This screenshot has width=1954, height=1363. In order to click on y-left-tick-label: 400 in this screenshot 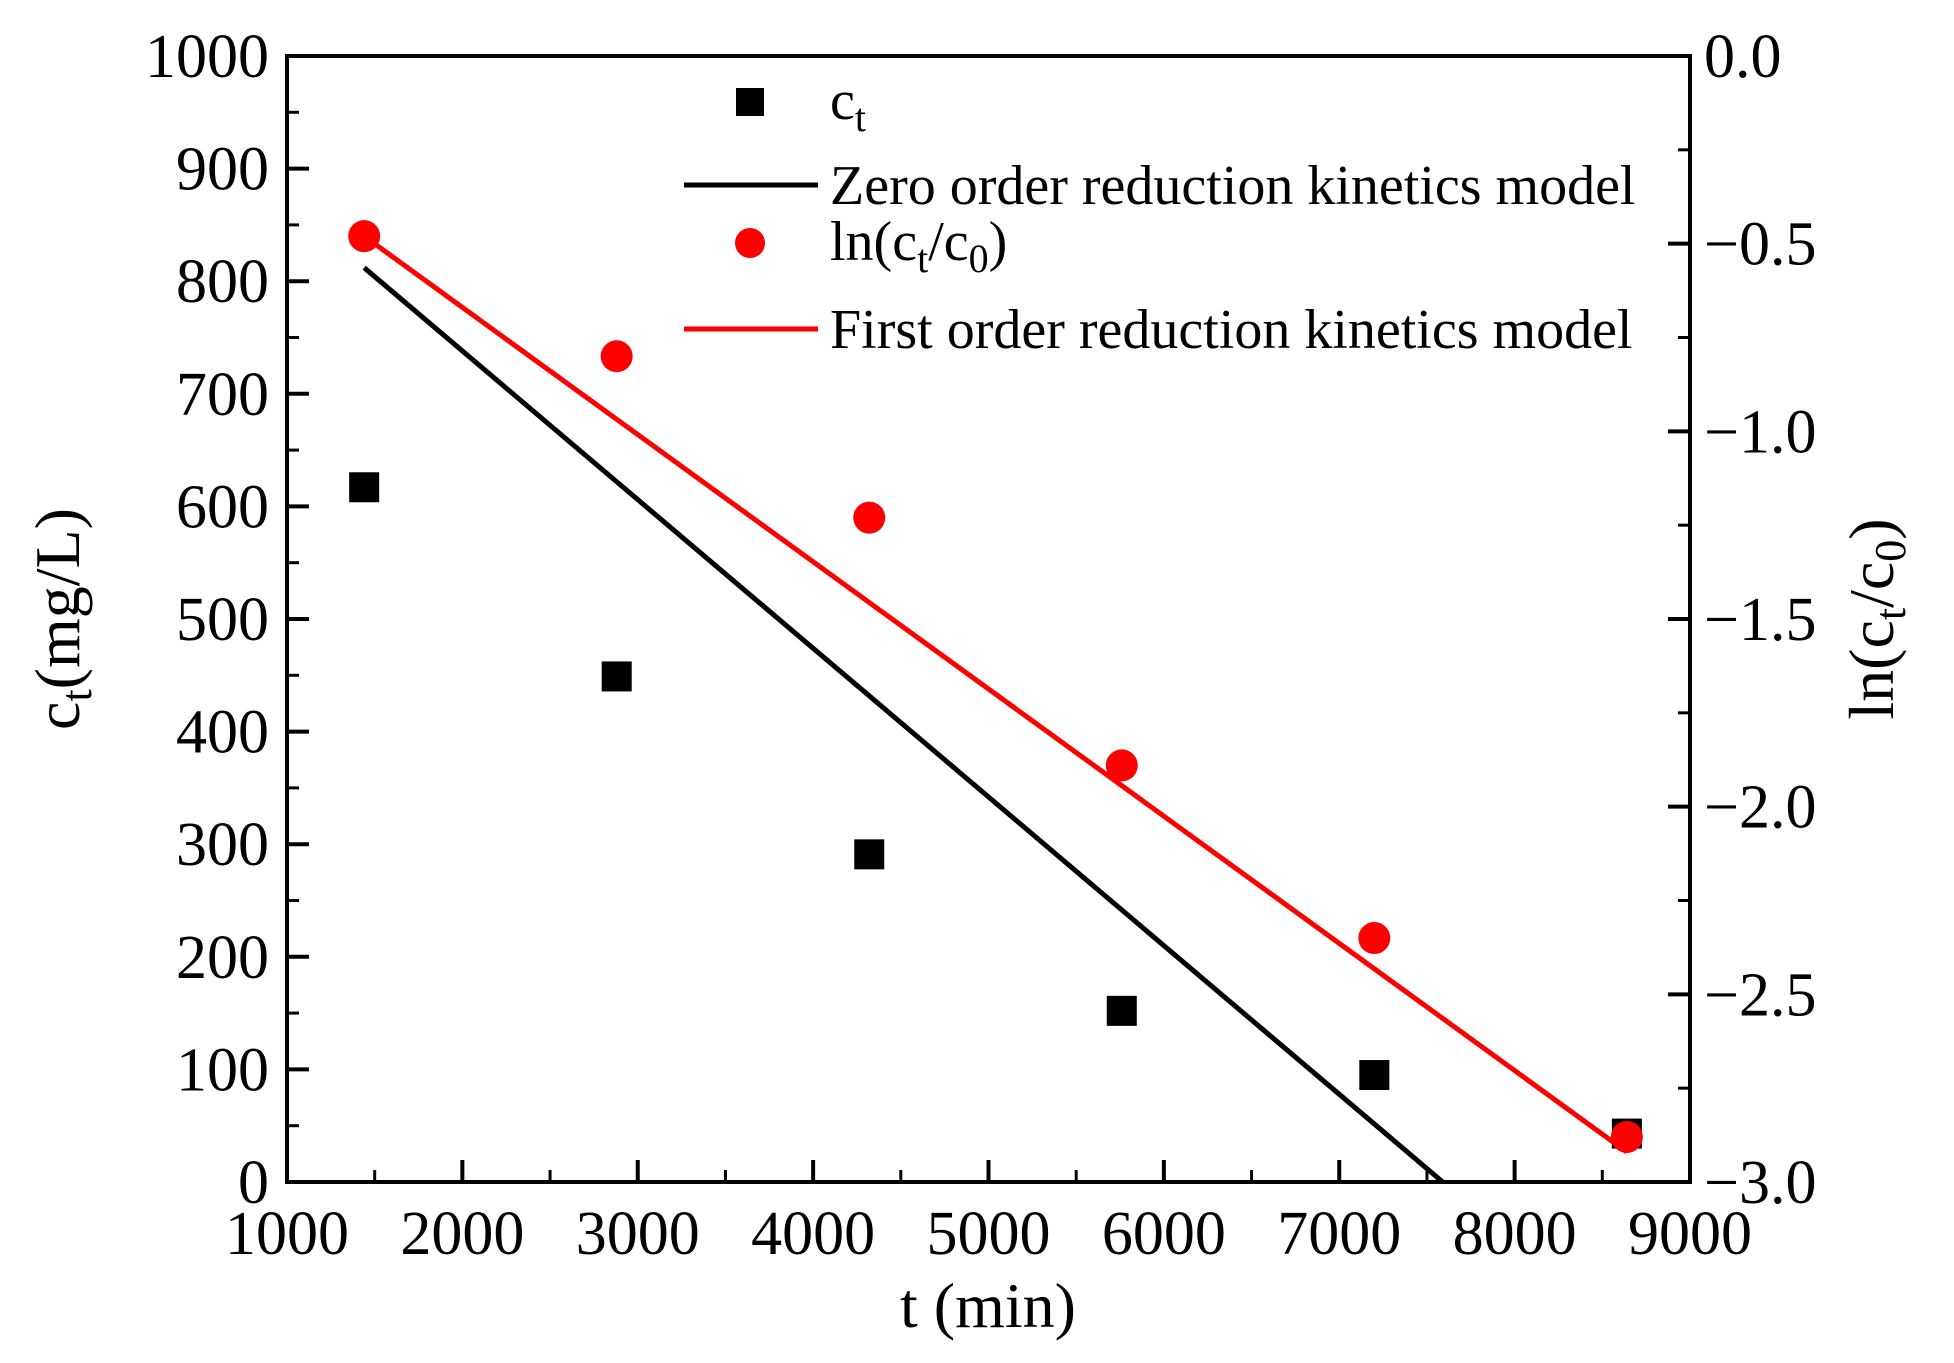, I will do `click(222, 733)`.